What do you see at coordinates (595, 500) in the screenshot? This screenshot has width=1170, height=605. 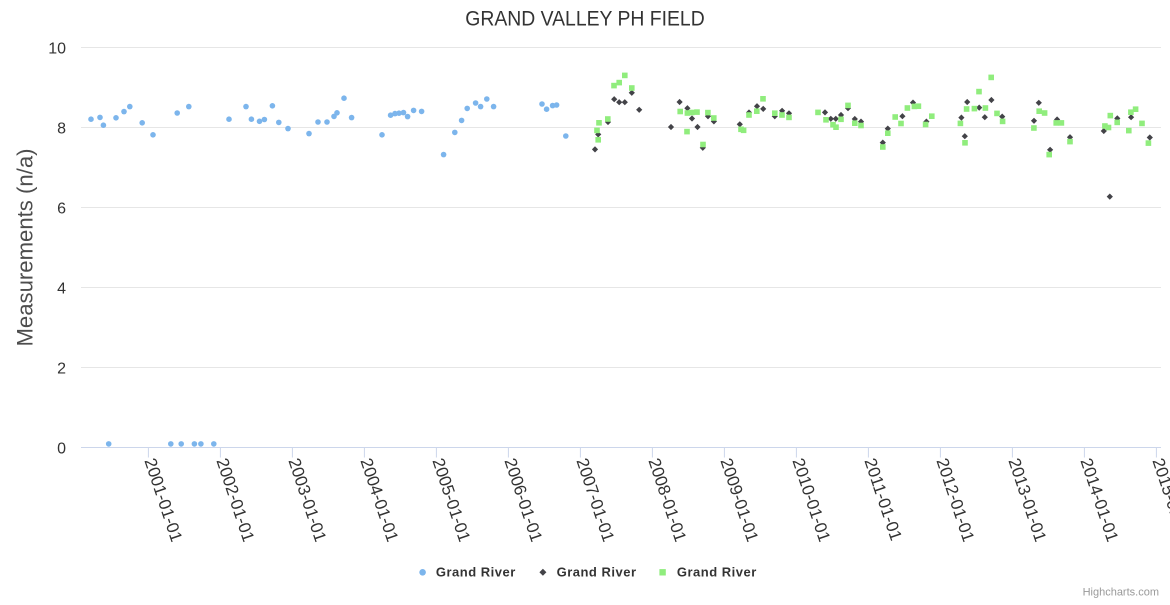 I see `svg-text: 2007-01-01` at bounding box center [595, 500].